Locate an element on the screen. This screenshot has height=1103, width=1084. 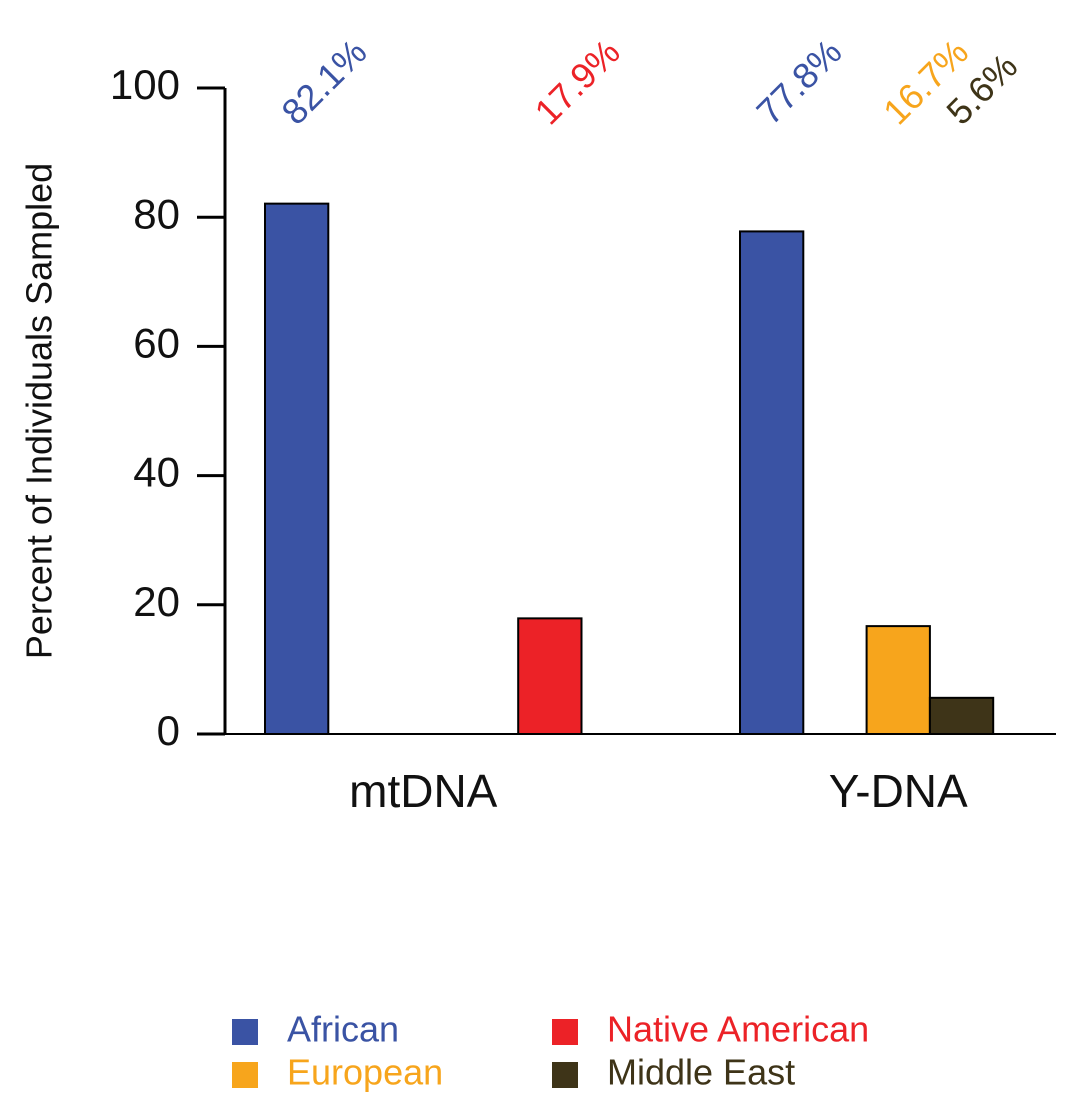
y-axis-label: Percent of Individuals Sampled is located at coordinates (39, 411).